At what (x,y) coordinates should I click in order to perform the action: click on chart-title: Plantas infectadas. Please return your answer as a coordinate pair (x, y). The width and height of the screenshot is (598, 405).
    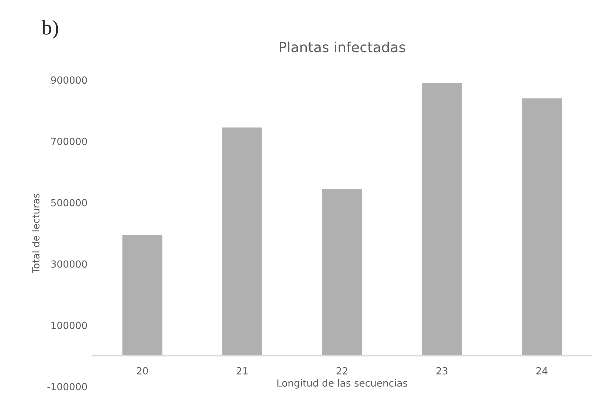
    Looking at the image, I should click on (343, 47).